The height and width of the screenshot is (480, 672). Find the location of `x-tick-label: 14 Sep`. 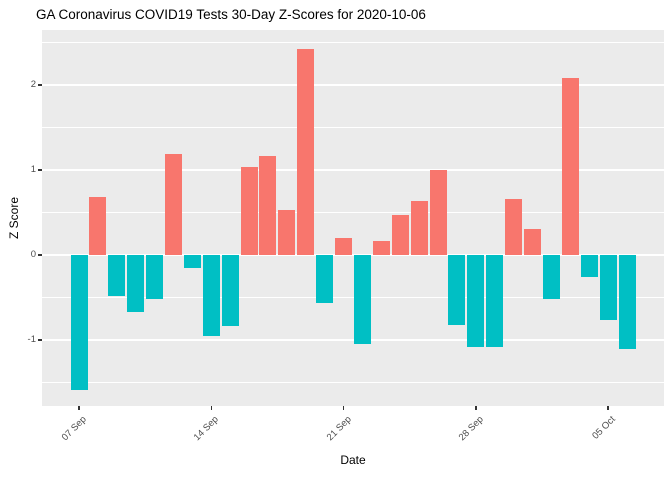

x-tick-label: 14 Sep is located at coordinates (206, 429).